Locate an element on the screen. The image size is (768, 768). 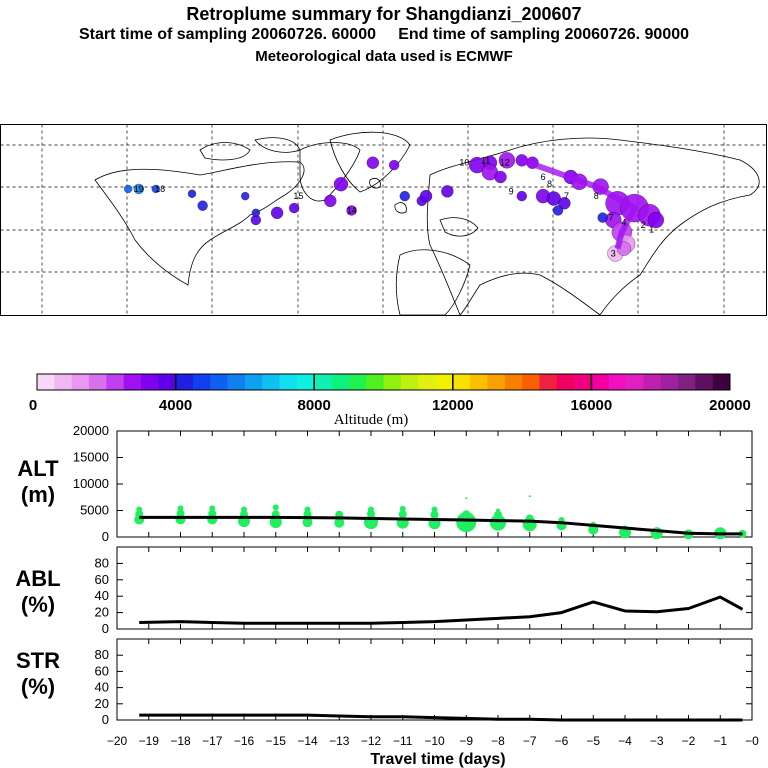
x-tick-label: −4 is located at coordinates (625, 741).